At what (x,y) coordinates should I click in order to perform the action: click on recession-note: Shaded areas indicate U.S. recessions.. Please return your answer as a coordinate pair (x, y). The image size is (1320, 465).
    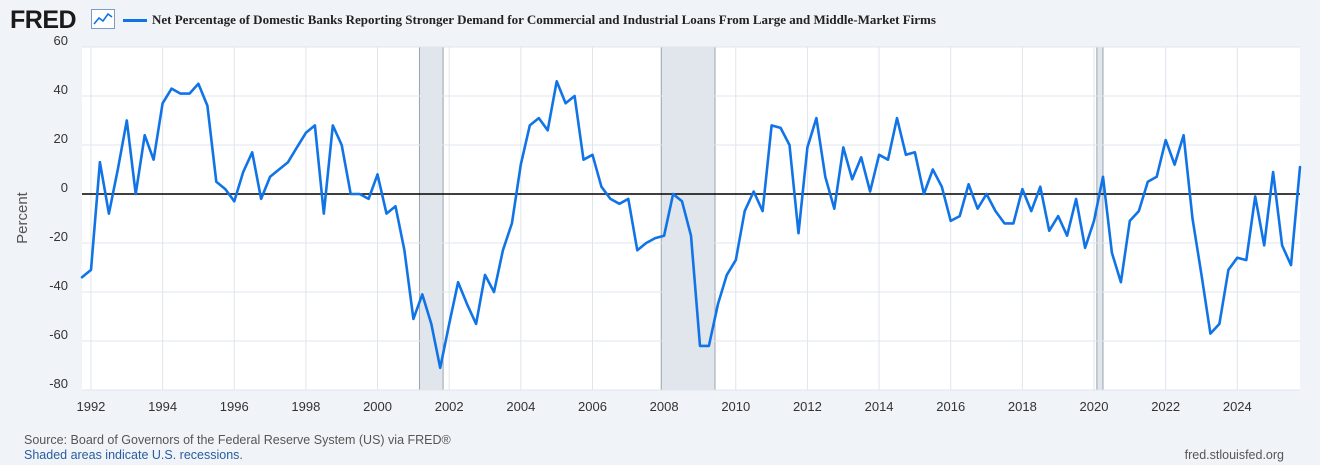
    Looking at the image, I should click on (133, 455).